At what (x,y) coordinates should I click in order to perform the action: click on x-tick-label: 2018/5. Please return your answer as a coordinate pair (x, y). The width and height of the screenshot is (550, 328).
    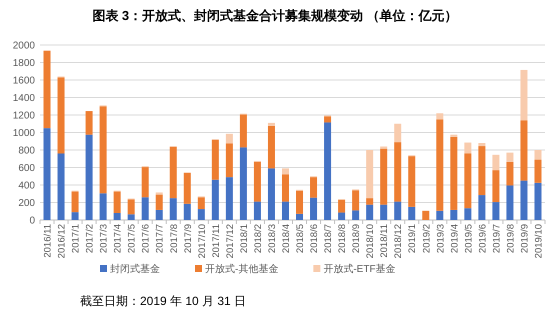
    Looking at the image, I should click on (300, 239).